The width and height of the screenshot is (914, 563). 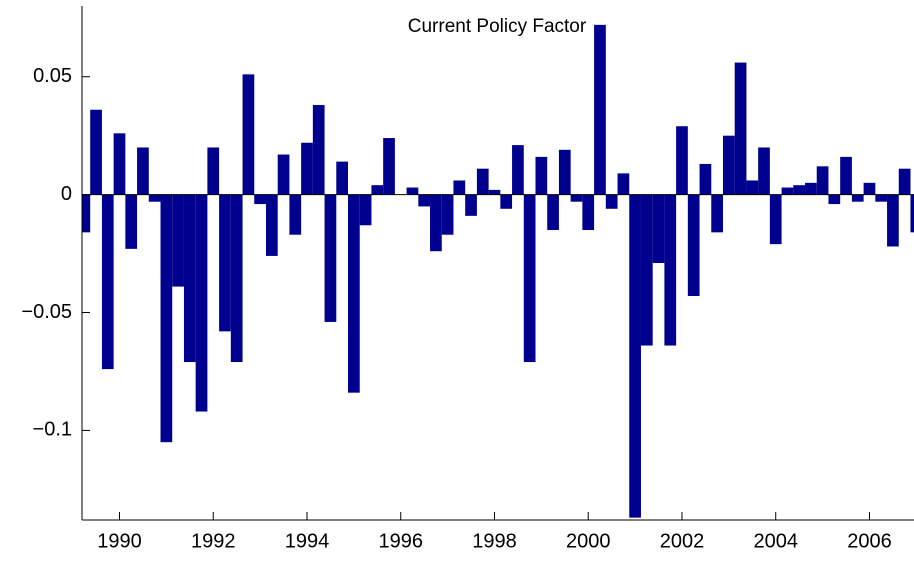 I want to click on x-tick-label: 1990, so click(x=119, y=541).